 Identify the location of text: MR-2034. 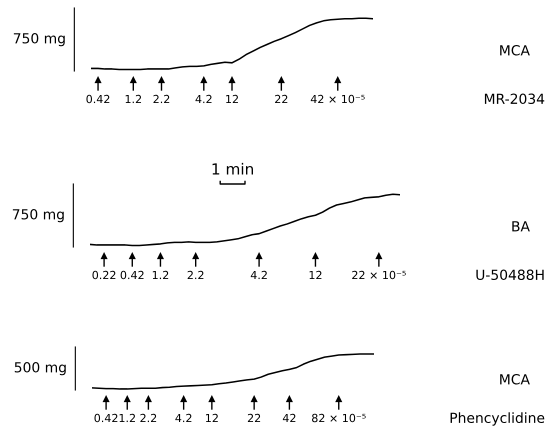
(514, 99).